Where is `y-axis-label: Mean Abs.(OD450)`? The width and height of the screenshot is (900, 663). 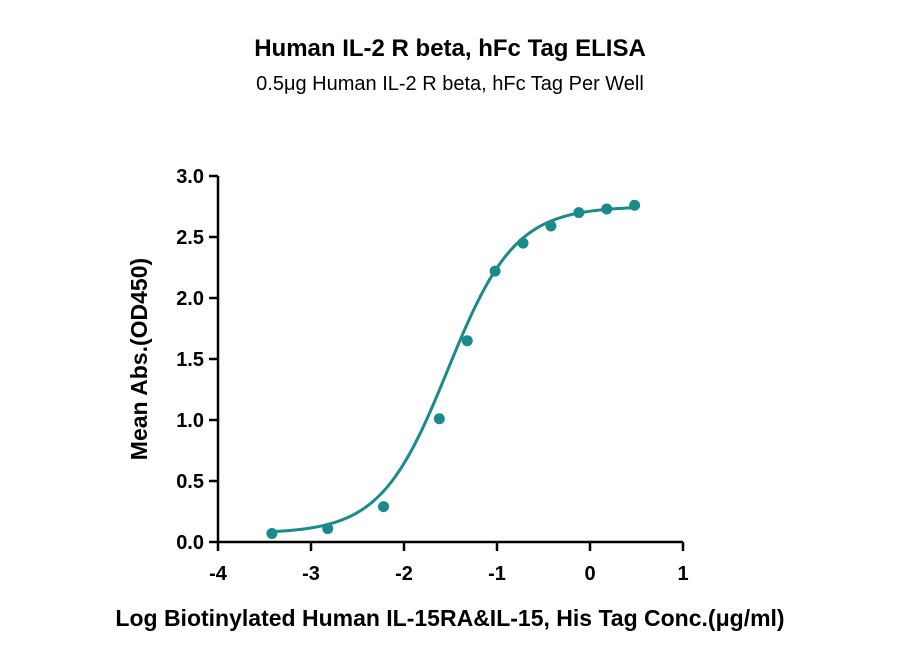
y-axis-label: Mean Abs.(OD450) is located at coordinates (139, 359).